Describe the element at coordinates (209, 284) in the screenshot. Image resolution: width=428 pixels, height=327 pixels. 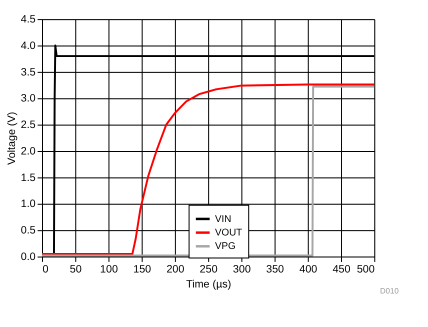
I see `x-axis-title: Time (µs)` at that location.